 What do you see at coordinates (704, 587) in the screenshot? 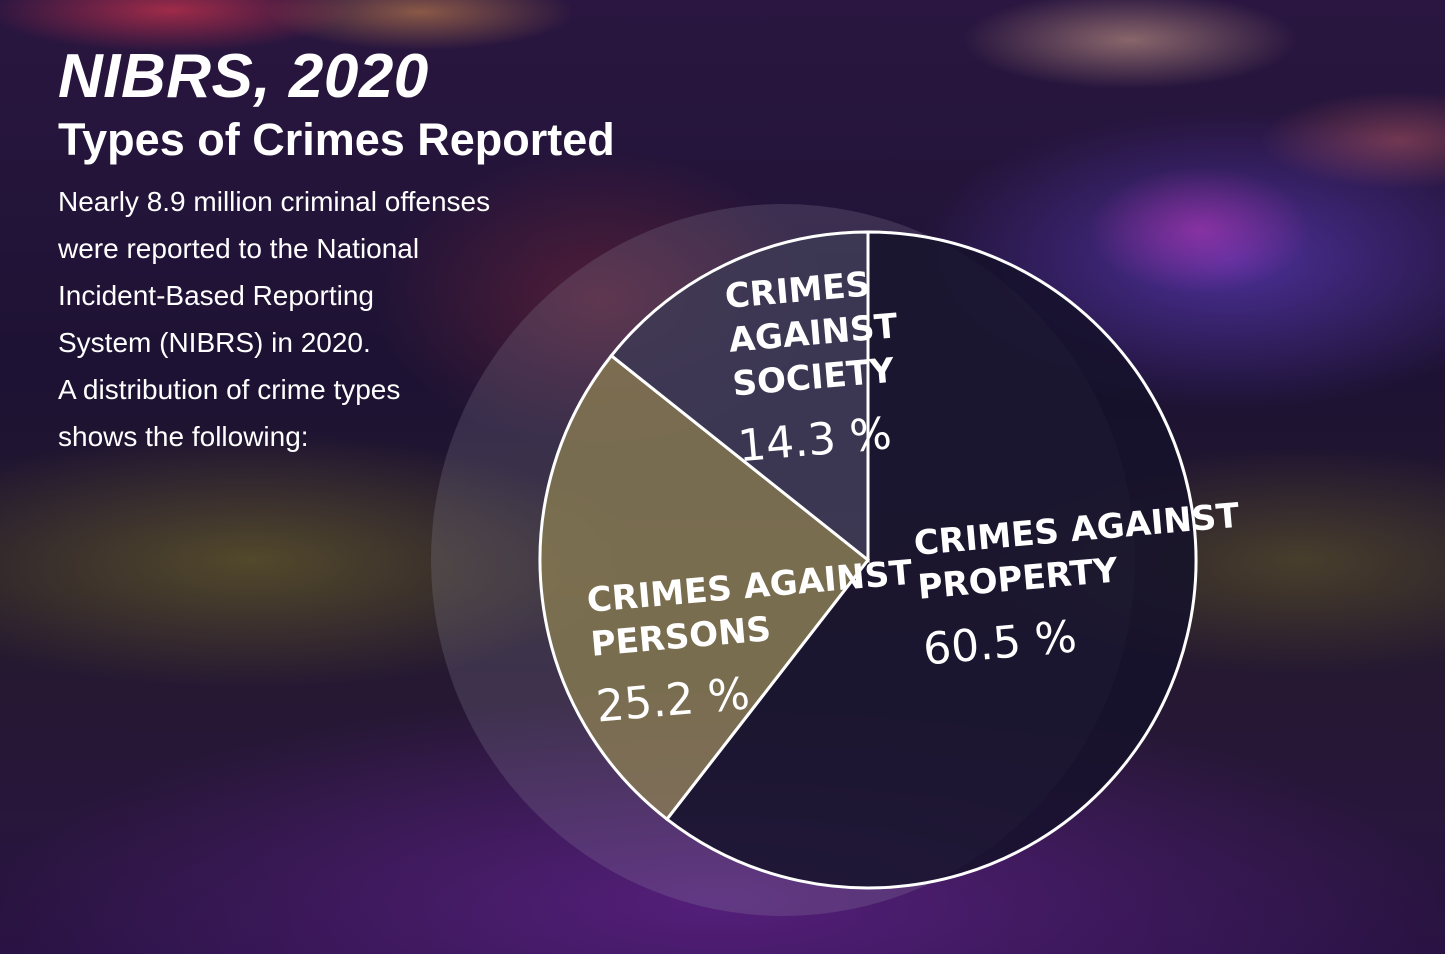
I see `slice-persons` at bounding box center [704, 587].